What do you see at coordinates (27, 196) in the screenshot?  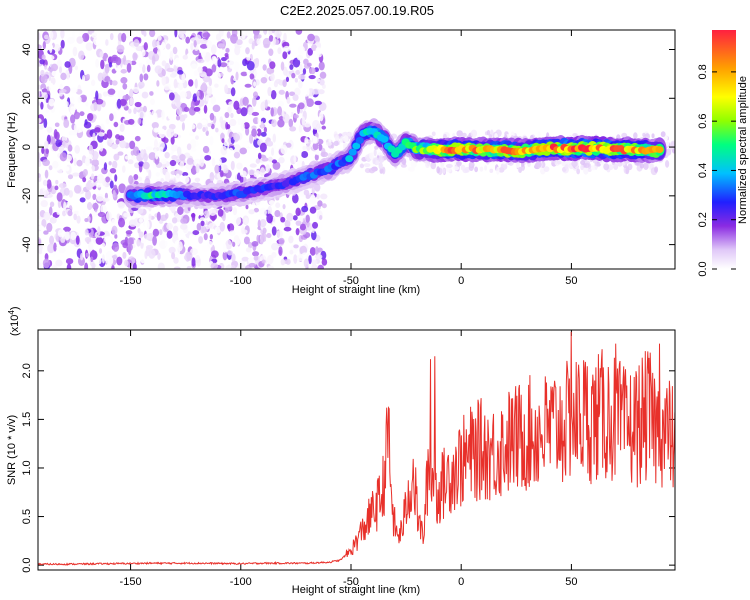 I see `spectrogram-y-tick-label: -20` at bounding box center [27, 196].